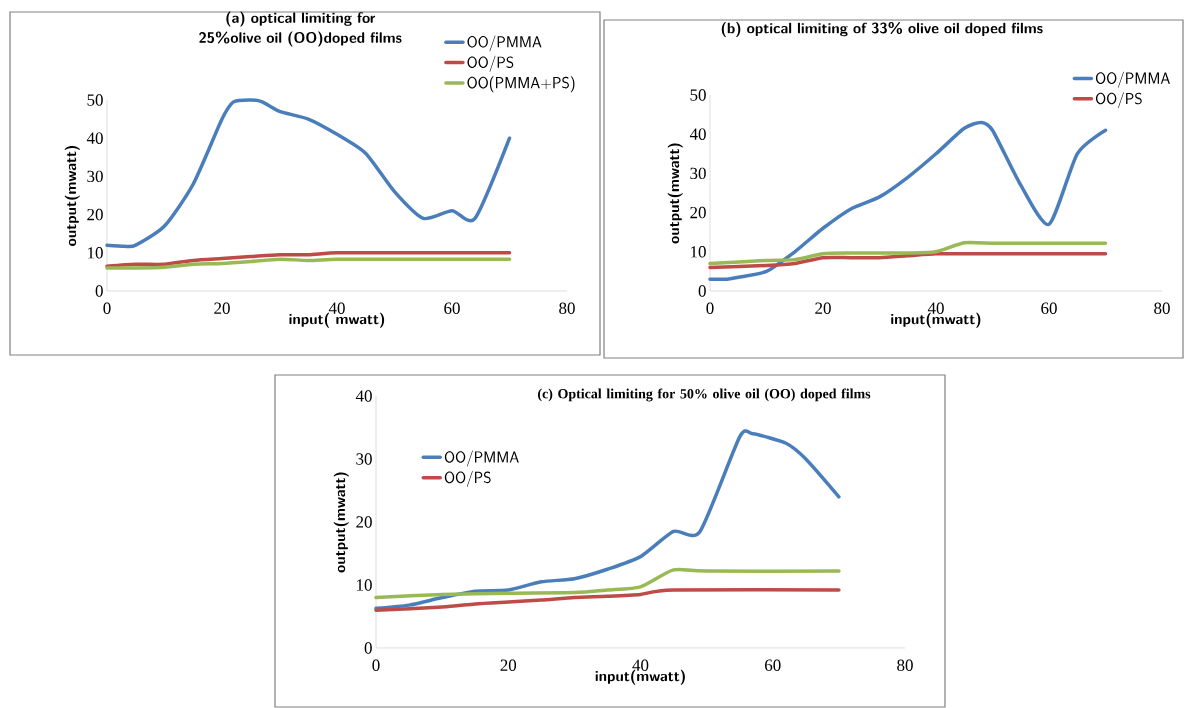 The image size is (1184, 708). I want to click on chart-title: (a) optical limiting for 25%olive oil (OO)doped films, so click(300, 29).